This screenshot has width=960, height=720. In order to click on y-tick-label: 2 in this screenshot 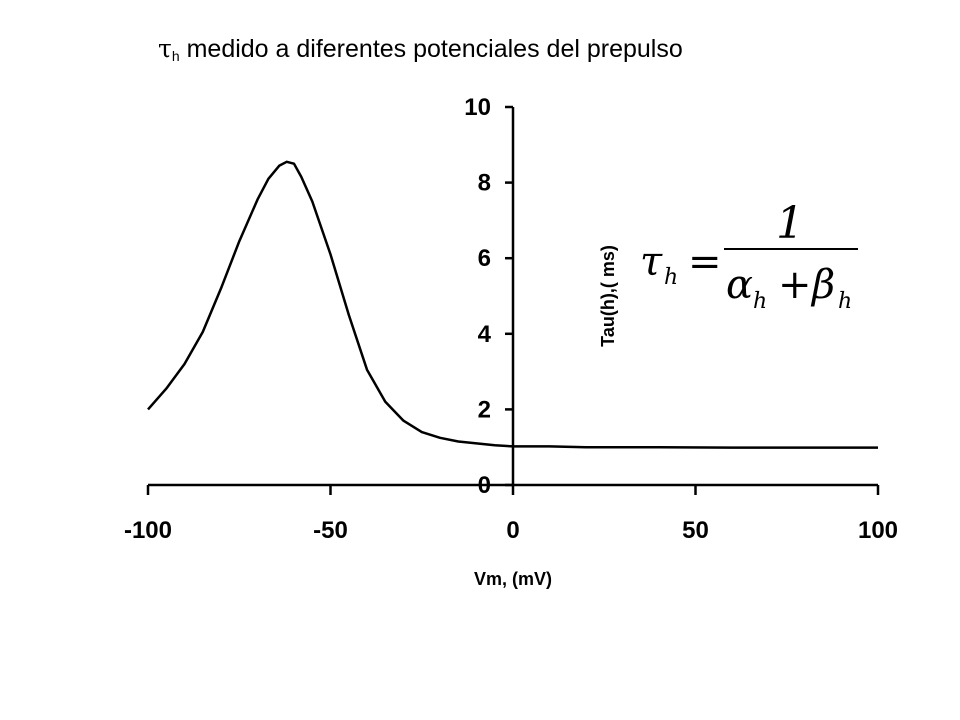, I will do `click(484, 409)`.